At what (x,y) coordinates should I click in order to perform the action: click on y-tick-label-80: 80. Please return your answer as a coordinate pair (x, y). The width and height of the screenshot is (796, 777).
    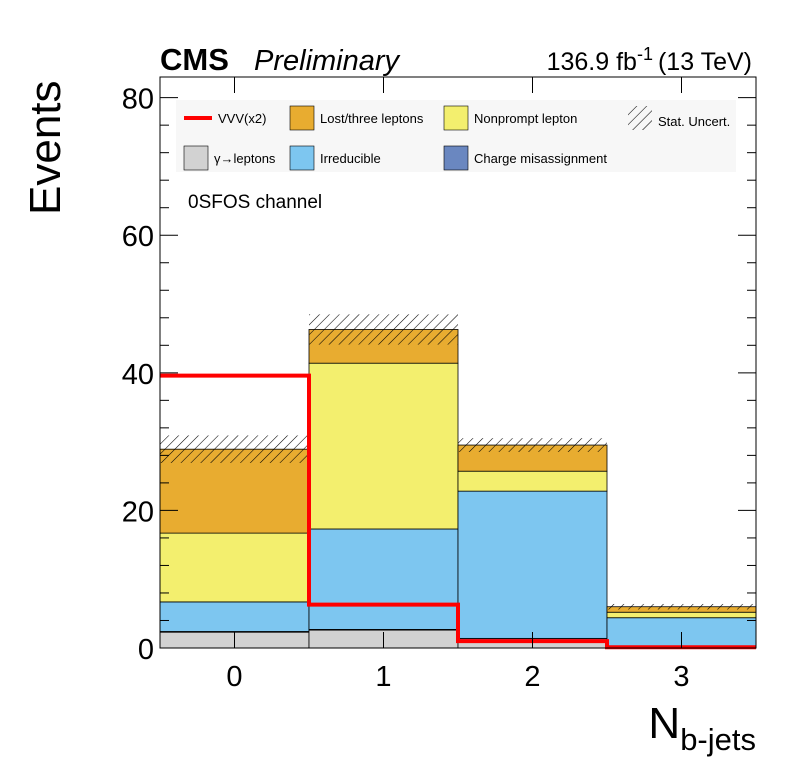
    Looking at the image, I should click on (138, 100).